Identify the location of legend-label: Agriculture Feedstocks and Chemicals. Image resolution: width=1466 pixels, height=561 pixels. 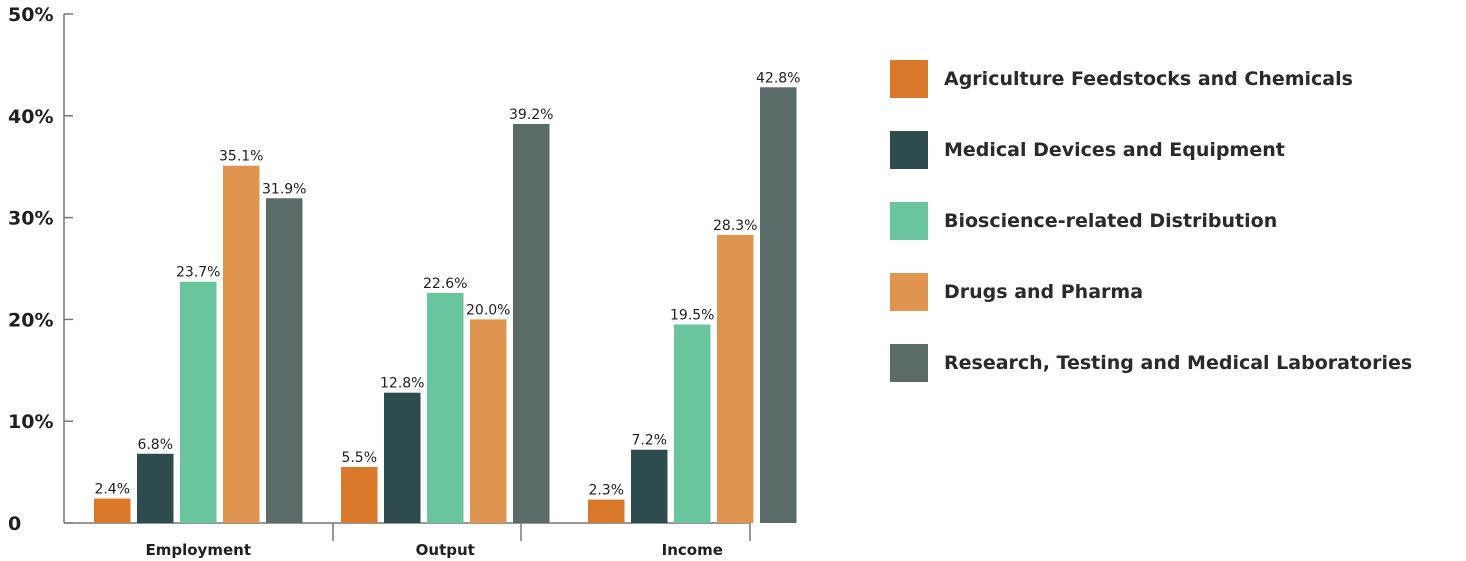
(1148, 79).